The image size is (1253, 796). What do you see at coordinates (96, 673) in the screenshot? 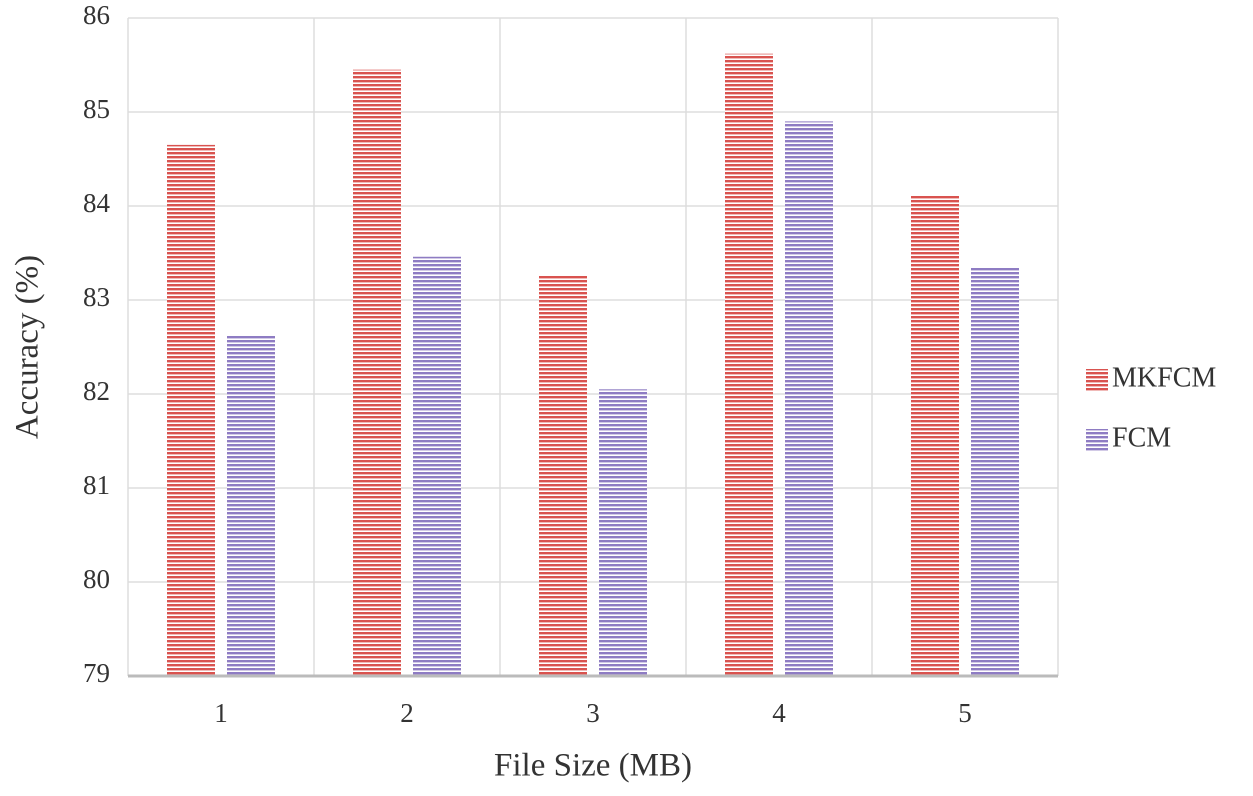
I see `y-tick-label: 79` at bounding box center [96, 673].